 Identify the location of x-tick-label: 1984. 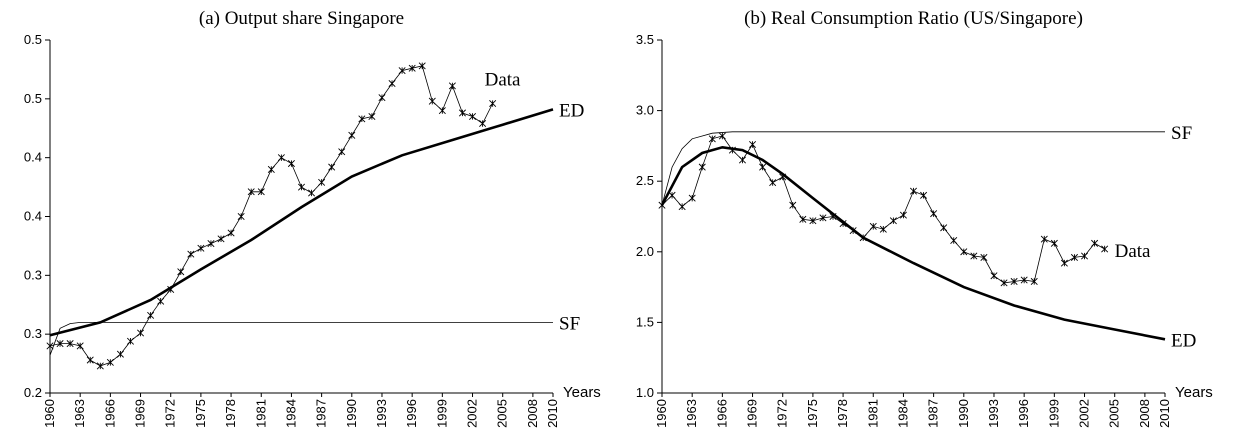
(902, 413).